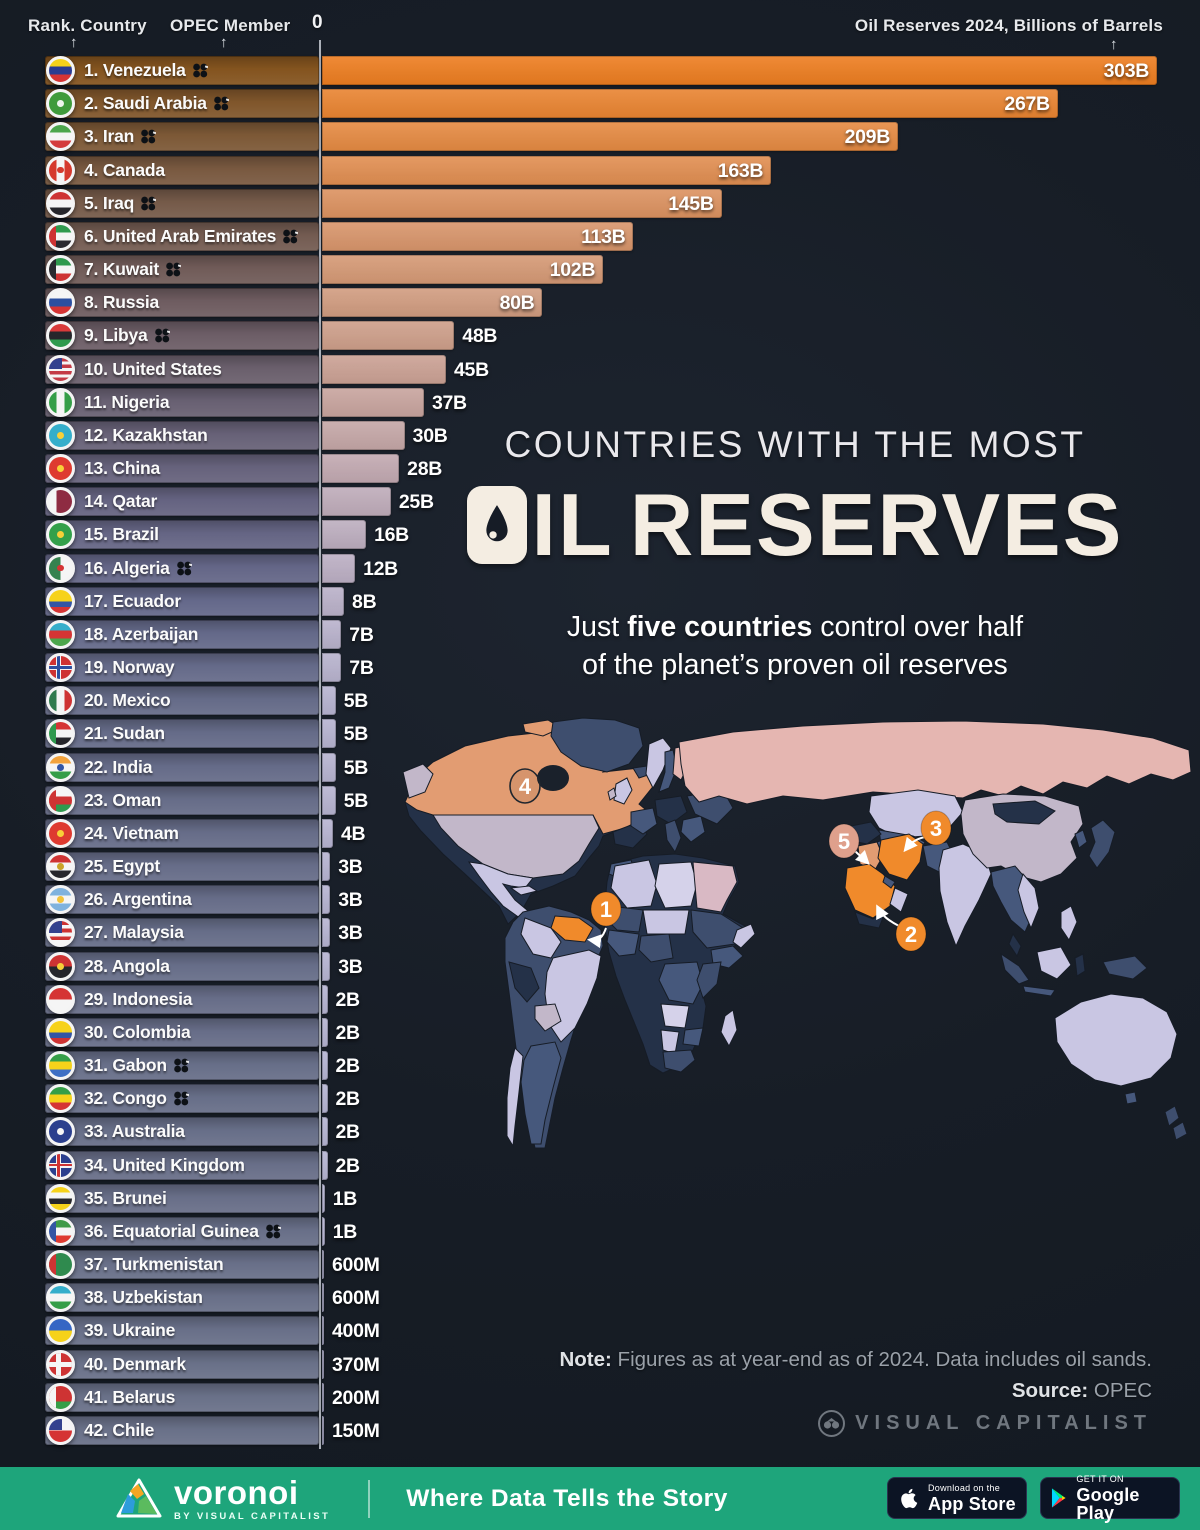 This screenshot has height=1530, width=1200. Describe the element at coordinates (1003, 1423) in the screenshot. I see `brand-wordmark: VISUAL CAPITALIST` at that location.